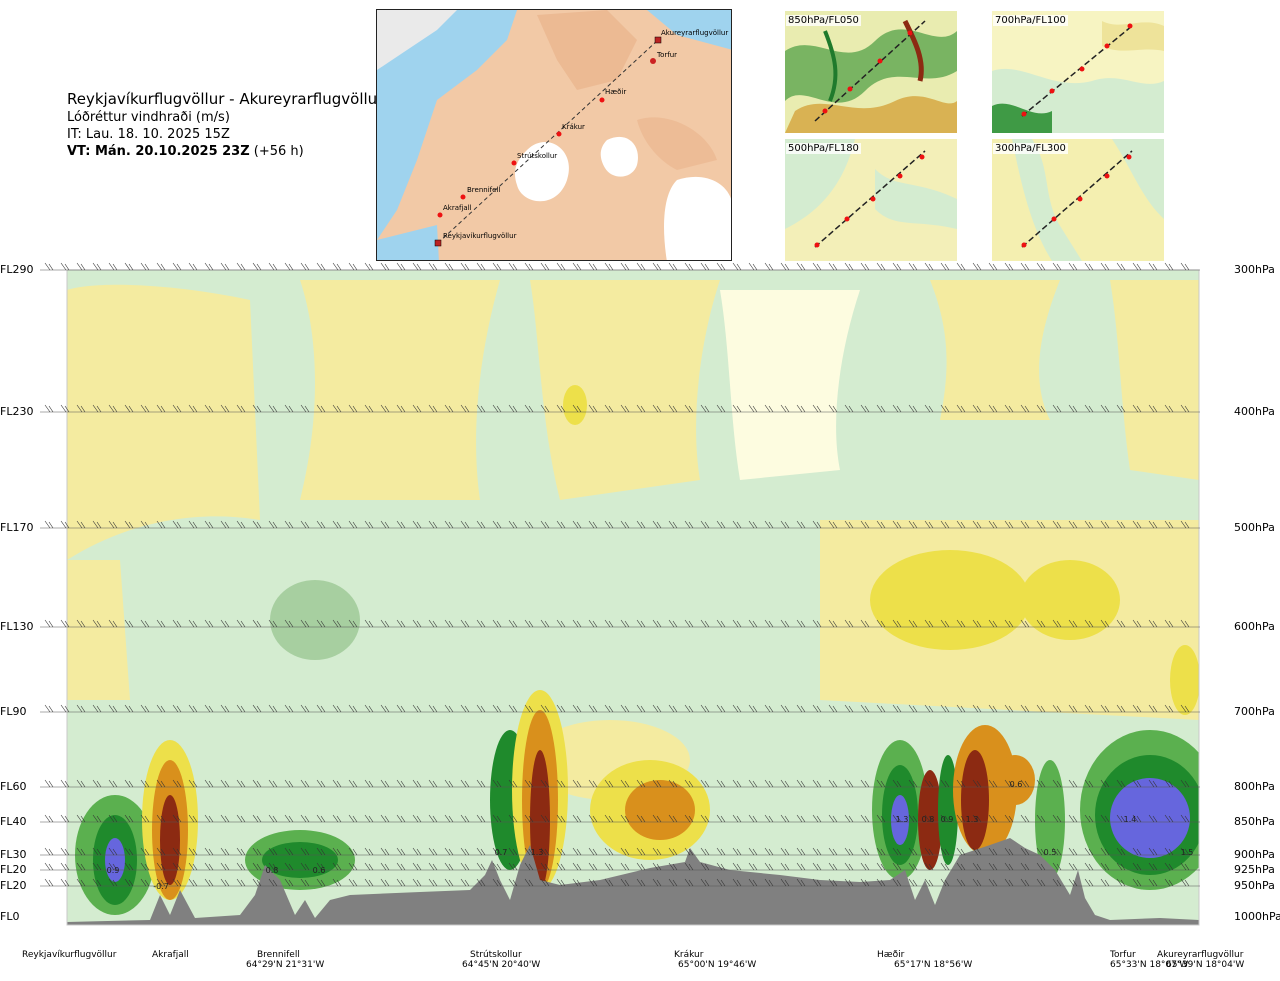 The image size is (1280, 981). I want to click on fl-label-1: FL230, so click(17, 411).